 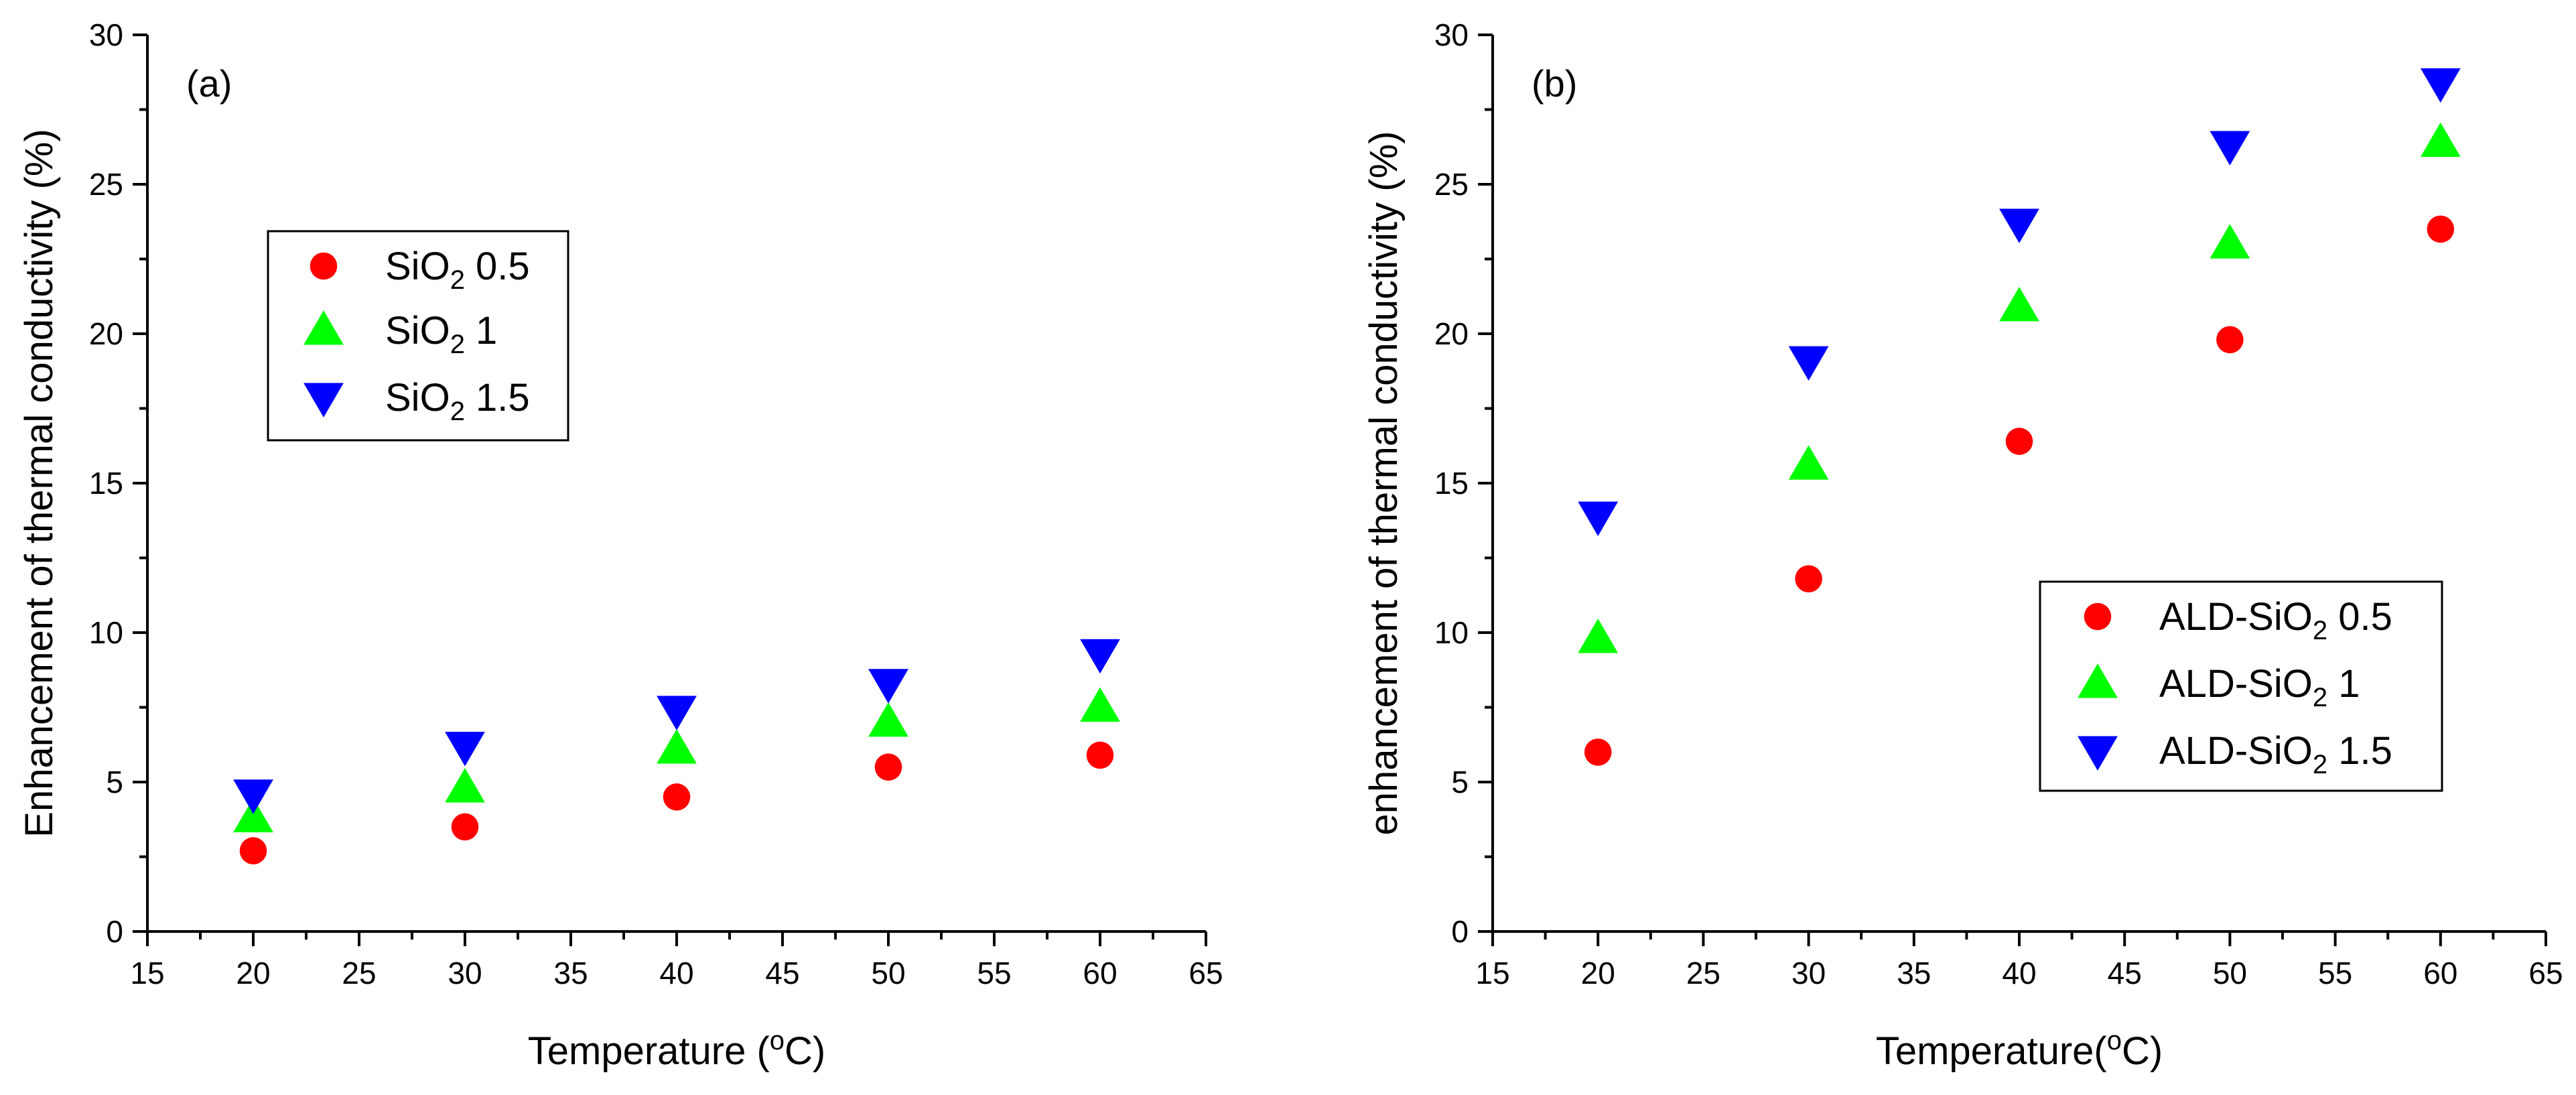 I want to click on y-axis-title: enhancement of thermal conductivity (%), so click(x=1384, y=483).